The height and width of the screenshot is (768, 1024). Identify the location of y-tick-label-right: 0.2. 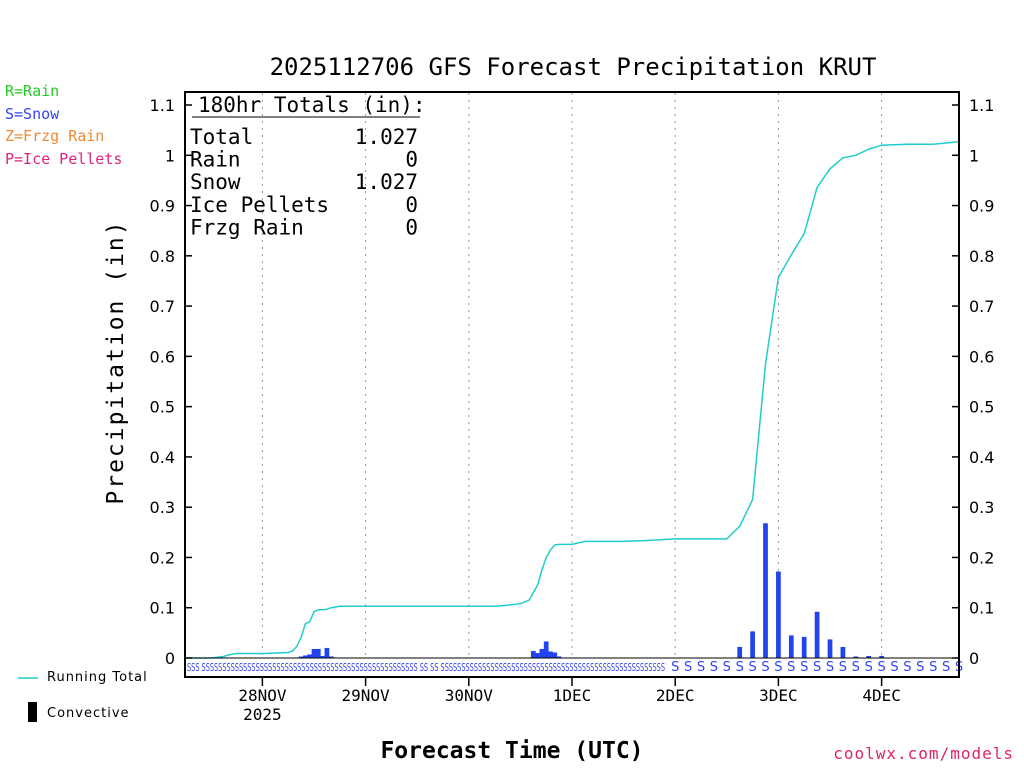
(981, 557).